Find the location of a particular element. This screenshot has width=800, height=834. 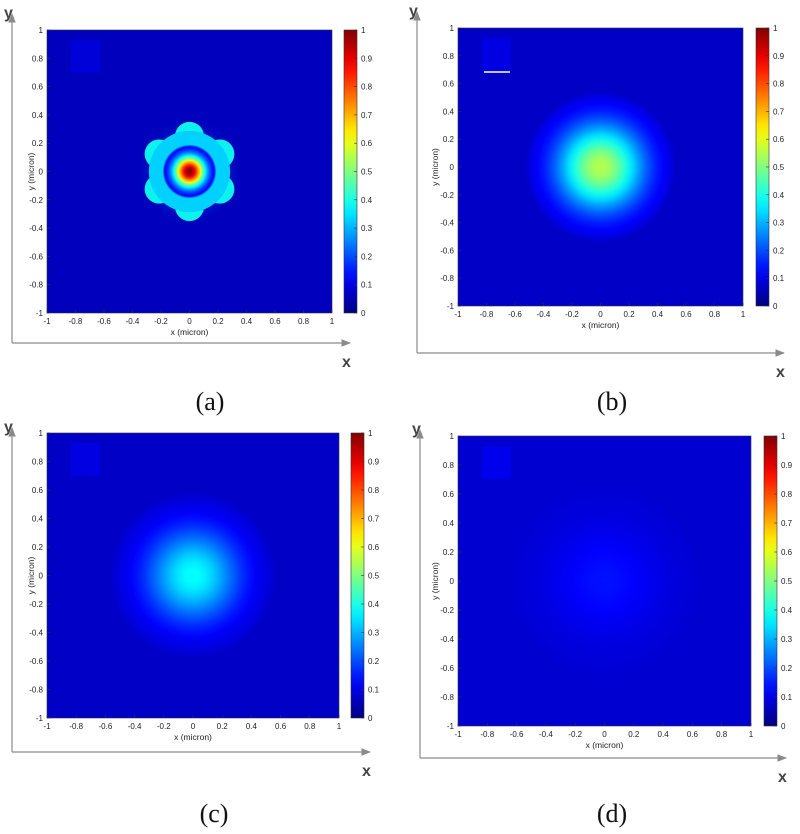

colorbar-tick-label: 0.7 is located at coordinates (367, 115).